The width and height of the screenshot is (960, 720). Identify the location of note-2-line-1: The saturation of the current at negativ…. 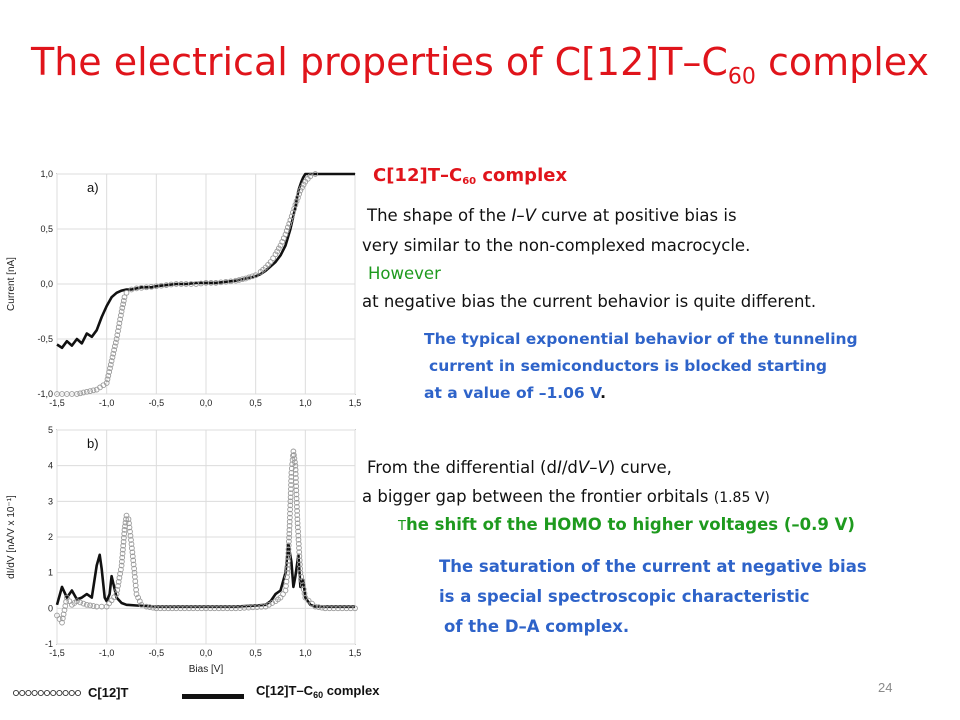
(653, 566).